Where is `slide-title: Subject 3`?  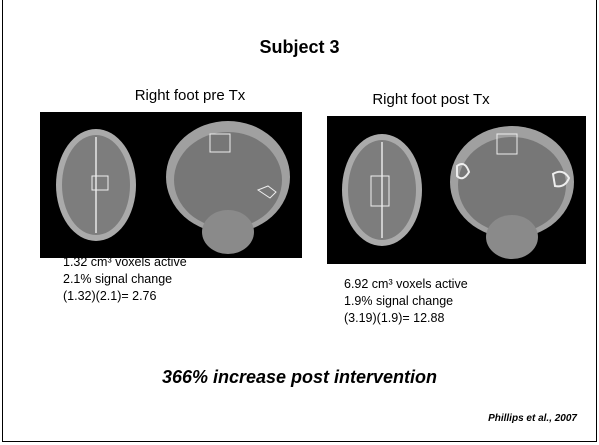
slide-title: Subject 3 is located at coordinates (299, 47).